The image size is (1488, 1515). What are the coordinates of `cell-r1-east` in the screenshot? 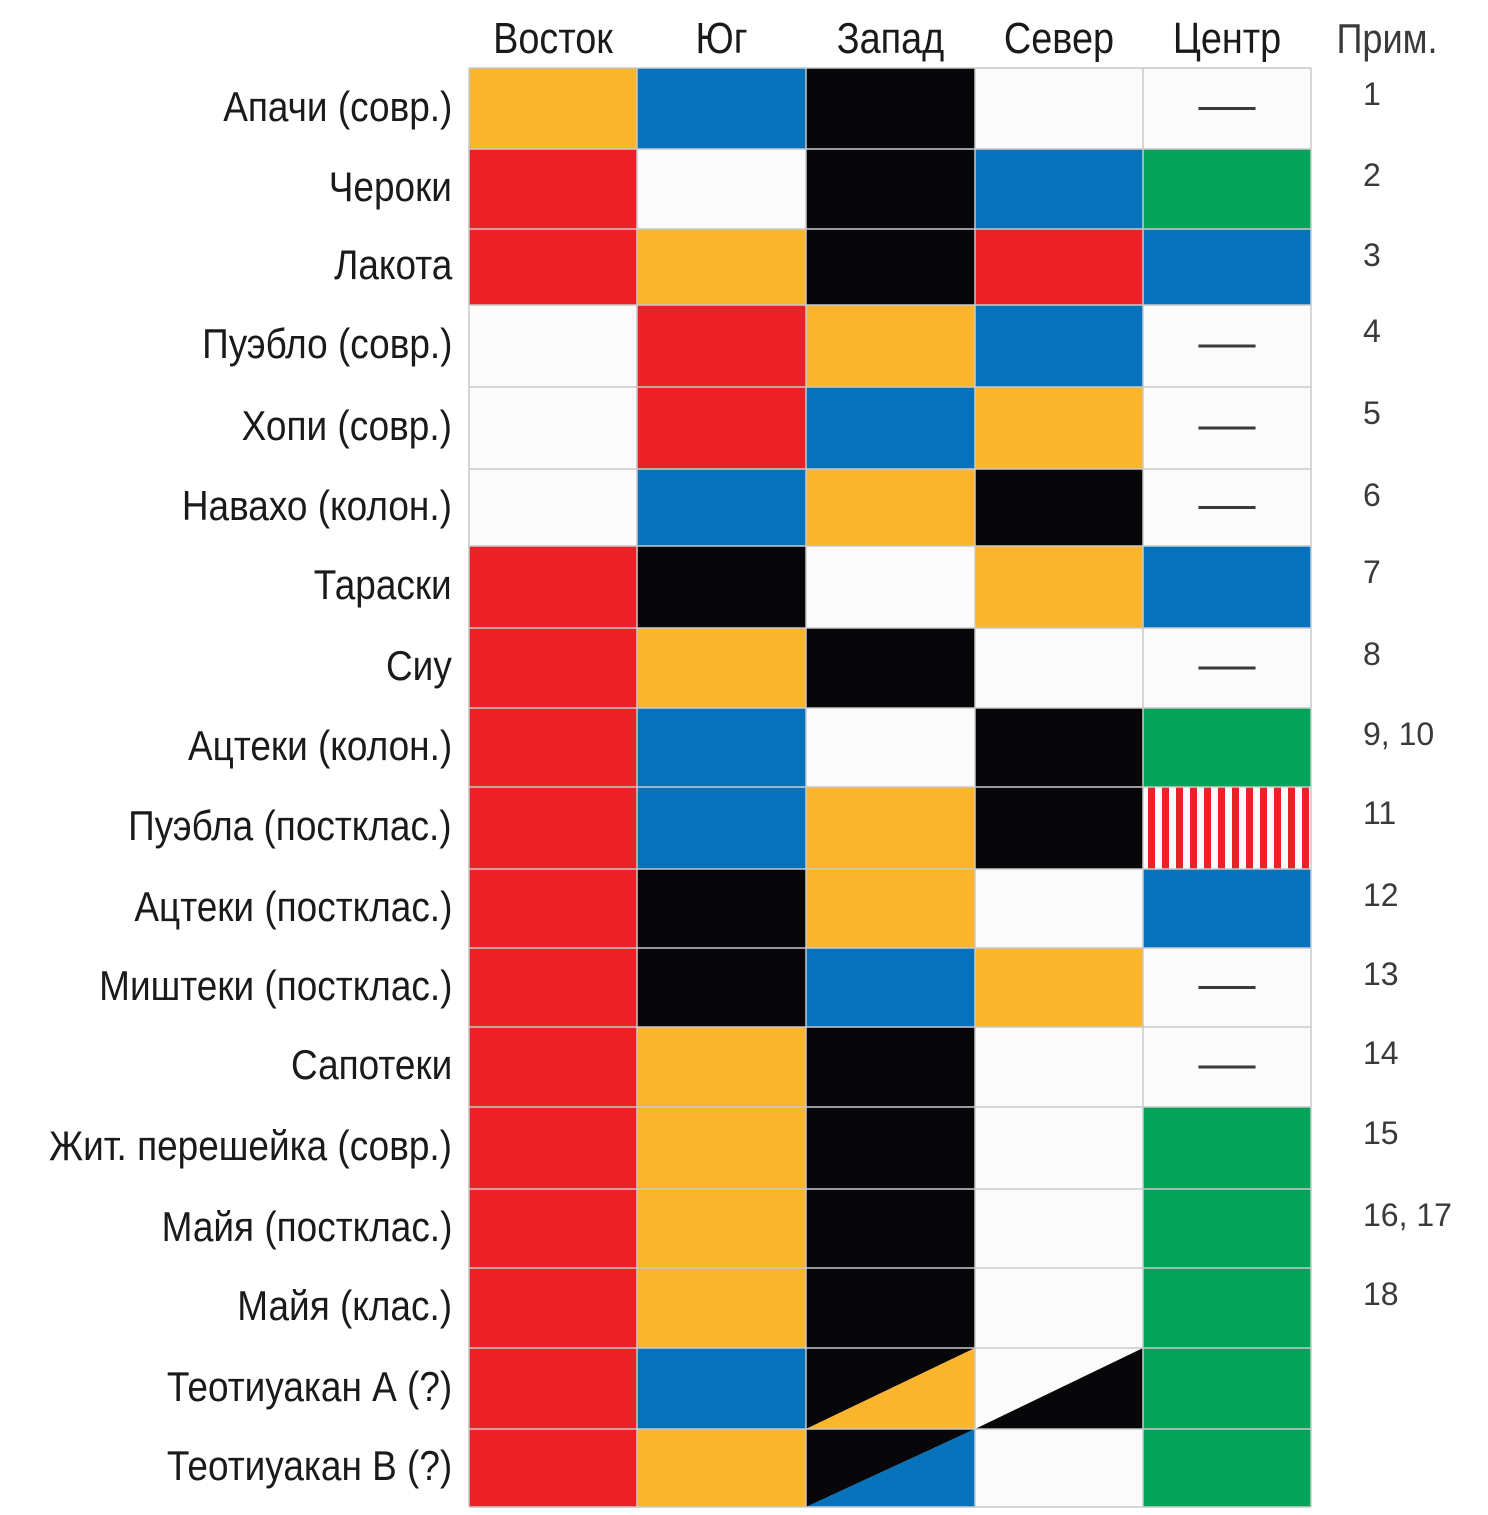 It's located at (553, 108).